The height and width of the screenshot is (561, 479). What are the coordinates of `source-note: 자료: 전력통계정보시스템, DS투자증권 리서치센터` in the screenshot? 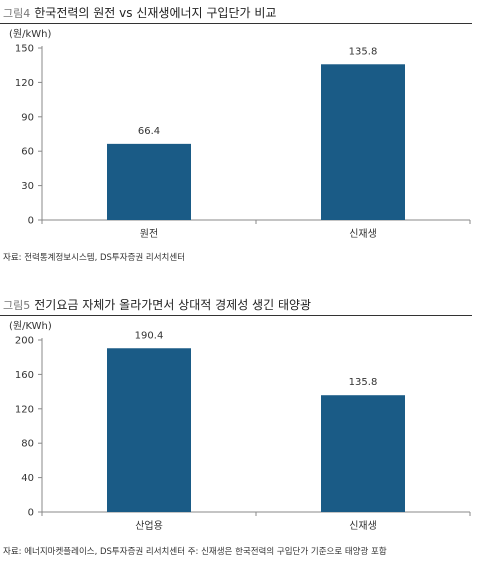 It's located at (94, 258).